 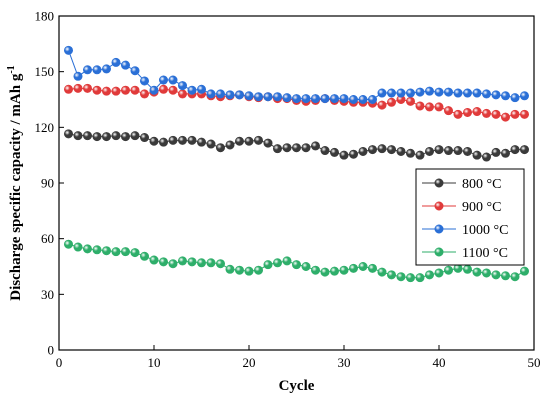 I want to click on legend-label: 900 °C, so click(x=481, y=207).